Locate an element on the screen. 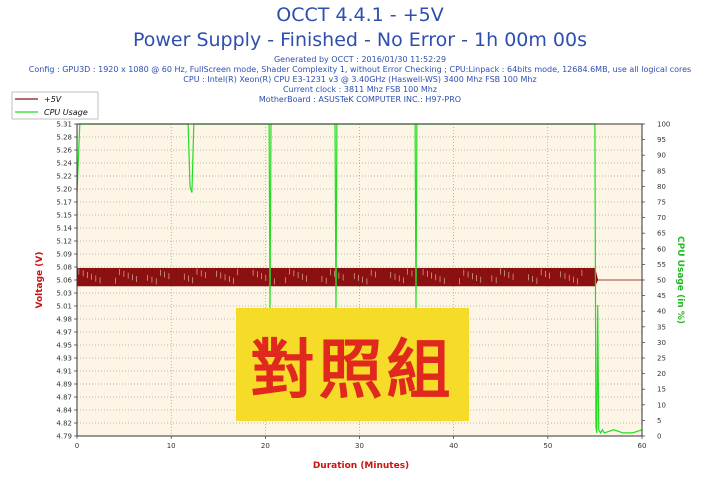 The width and height of the screenshot is (720, 480). y2-tick-label: 85 is located at coordinates (661, 171).